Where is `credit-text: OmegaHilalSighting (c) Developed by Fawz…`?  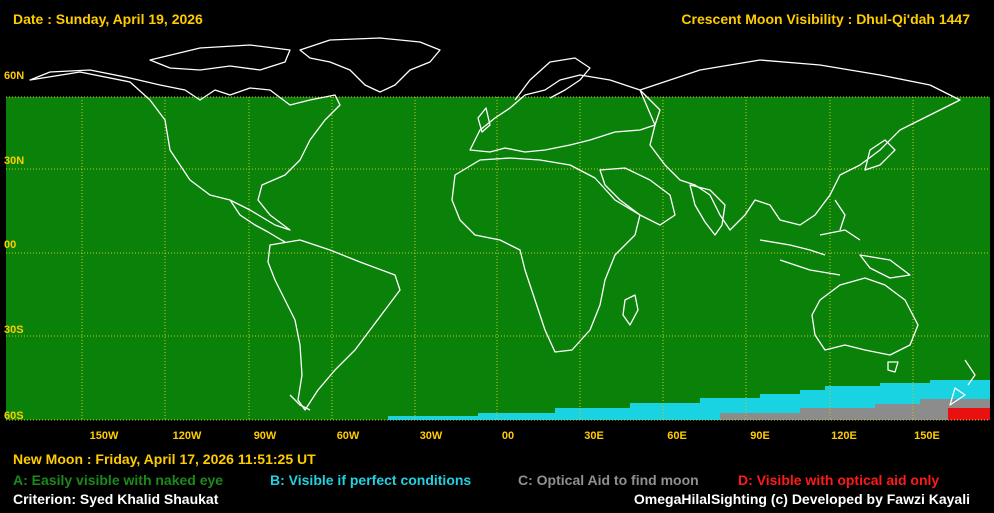 credit-text: OmegaHilalSighting (c) Developed by Fawz… is located at coordinates (801, 499).